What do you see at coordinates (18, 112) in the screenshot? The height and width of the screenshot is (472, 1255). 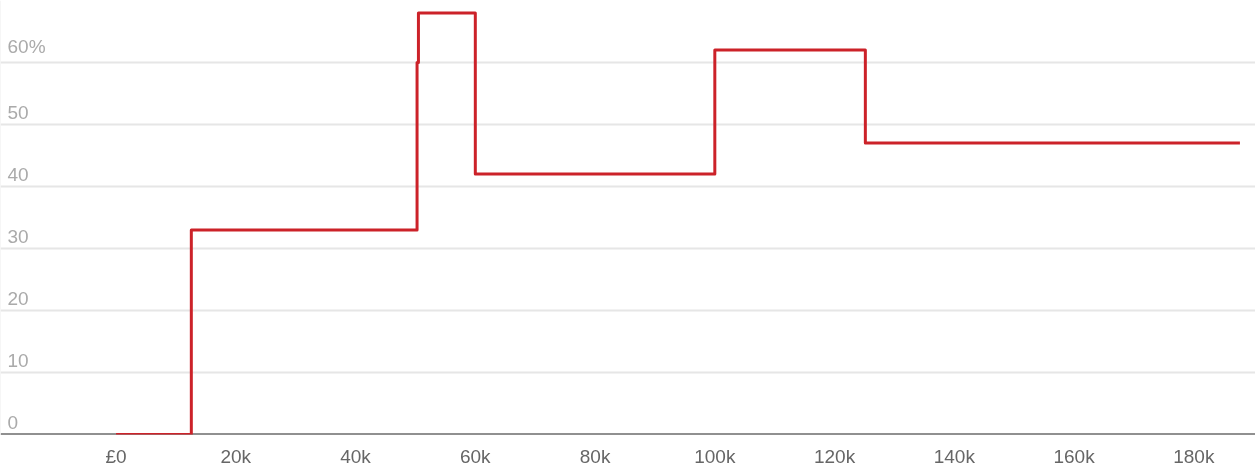 I see `y-tick-label: 50` at bounding box center [18, 112].